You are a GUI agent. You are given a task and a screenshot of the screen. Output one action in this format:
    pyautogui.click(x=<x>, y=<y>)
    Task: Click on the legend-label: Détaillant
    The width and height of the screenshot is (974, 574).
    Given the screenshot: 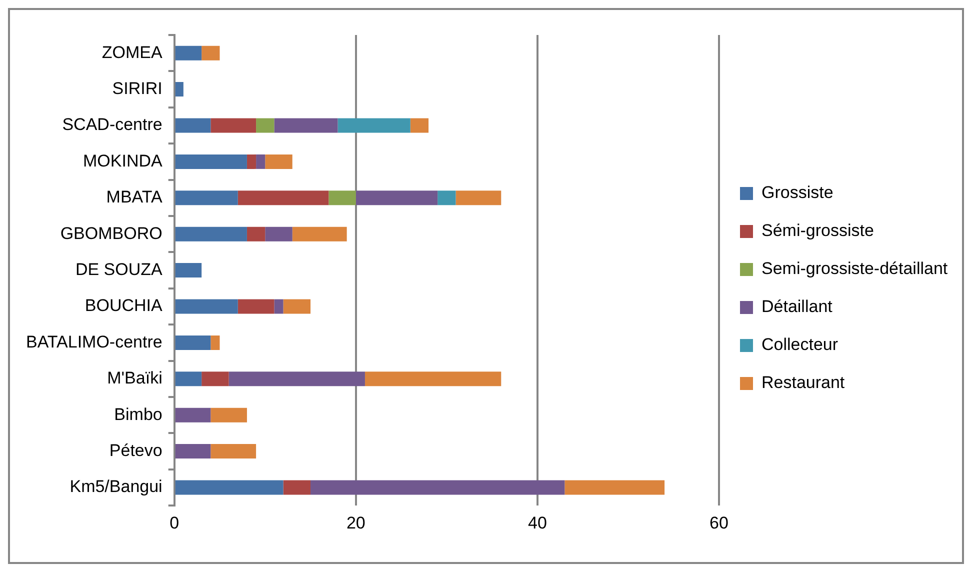 What is the action you would take?
    pyautogui.click(x=797, y=306)
    